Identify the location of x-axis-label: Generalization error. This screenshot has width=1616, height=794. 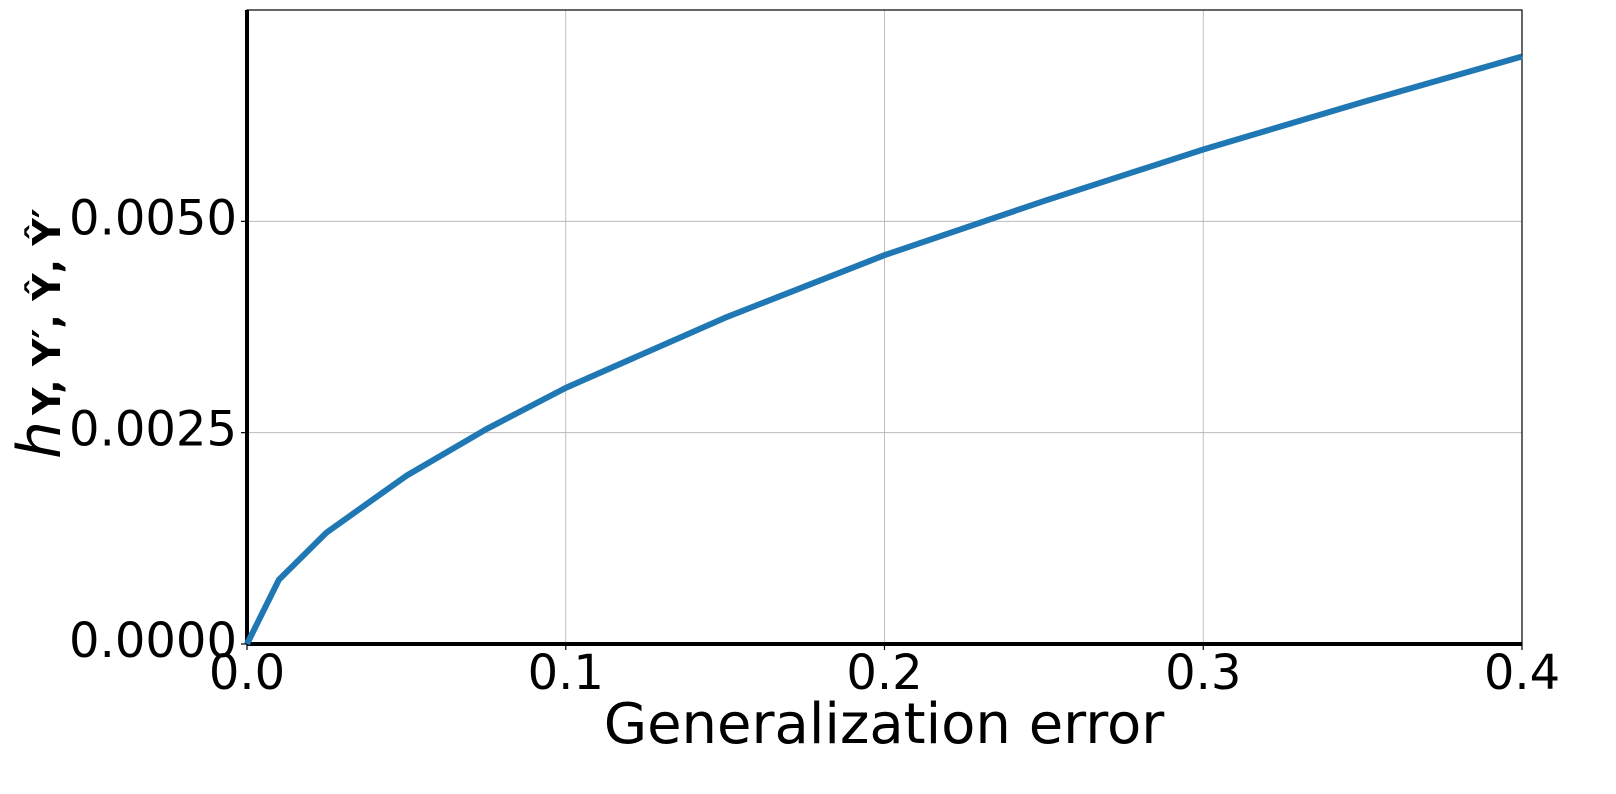
(885, 724).